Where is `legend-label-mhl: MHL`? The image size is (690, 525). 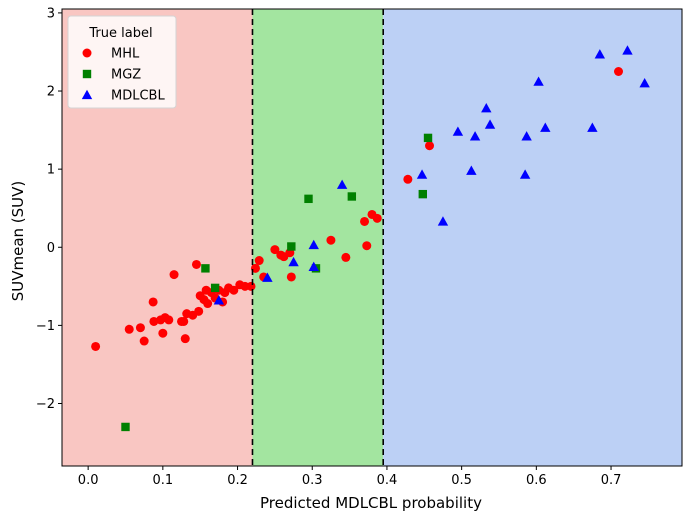
legend-label-mhl: MHL is located at coordinates (125, 54).